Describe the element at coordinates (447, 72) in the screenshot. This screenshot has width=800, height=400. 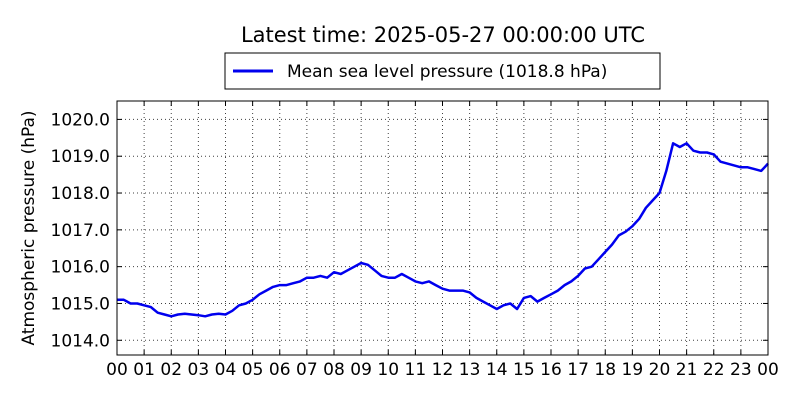
I see `legend-series-label: Mean sea level pressure (1018.8 hPa)` at that location.